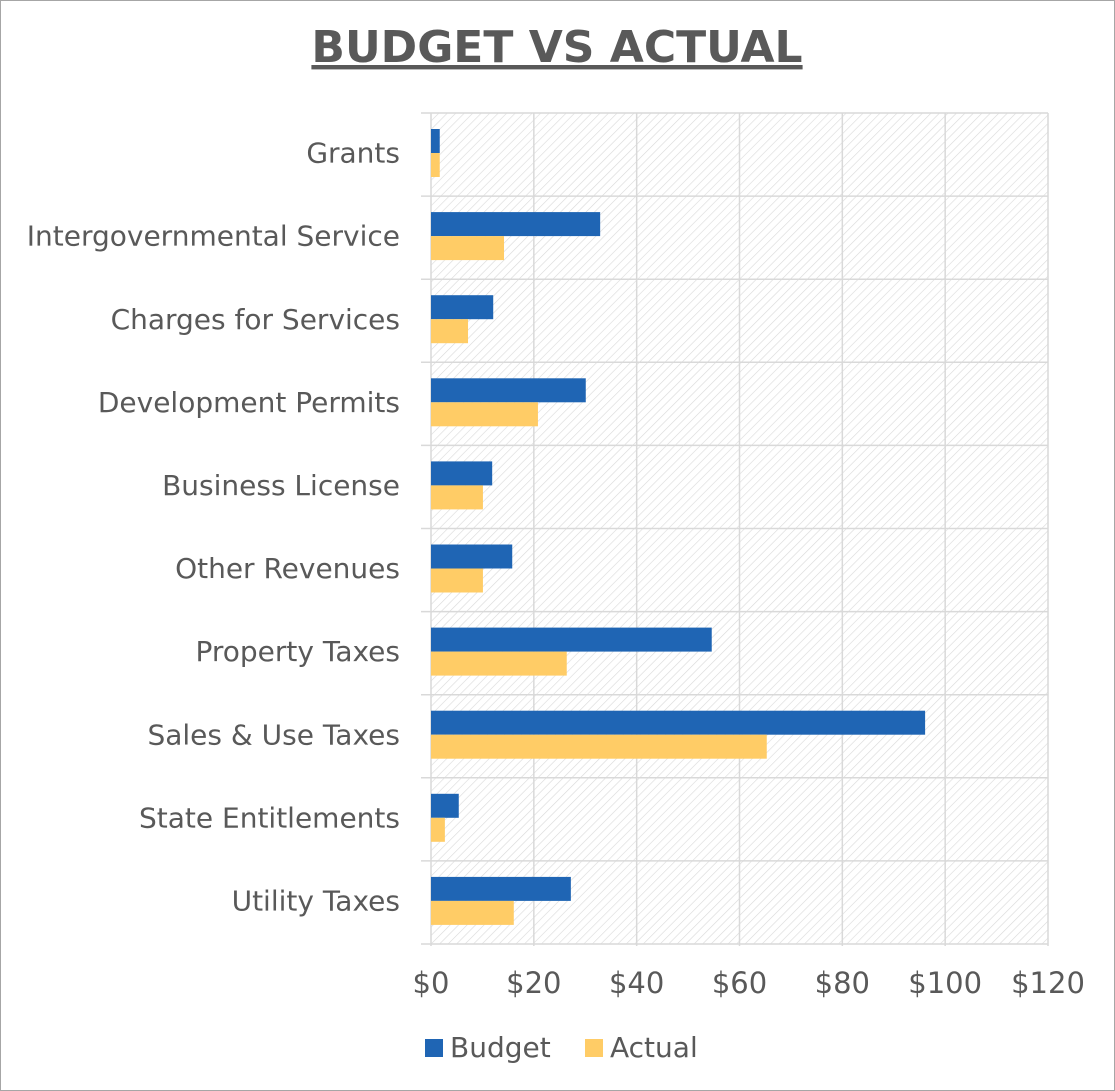 The height and width of the screenshot is (1091, 1115). What do you see at coordinates (556, 47) in the screenshot?
I see `chart-title: BUDGET VS ACTUAL` at bounding box center [556, 47].